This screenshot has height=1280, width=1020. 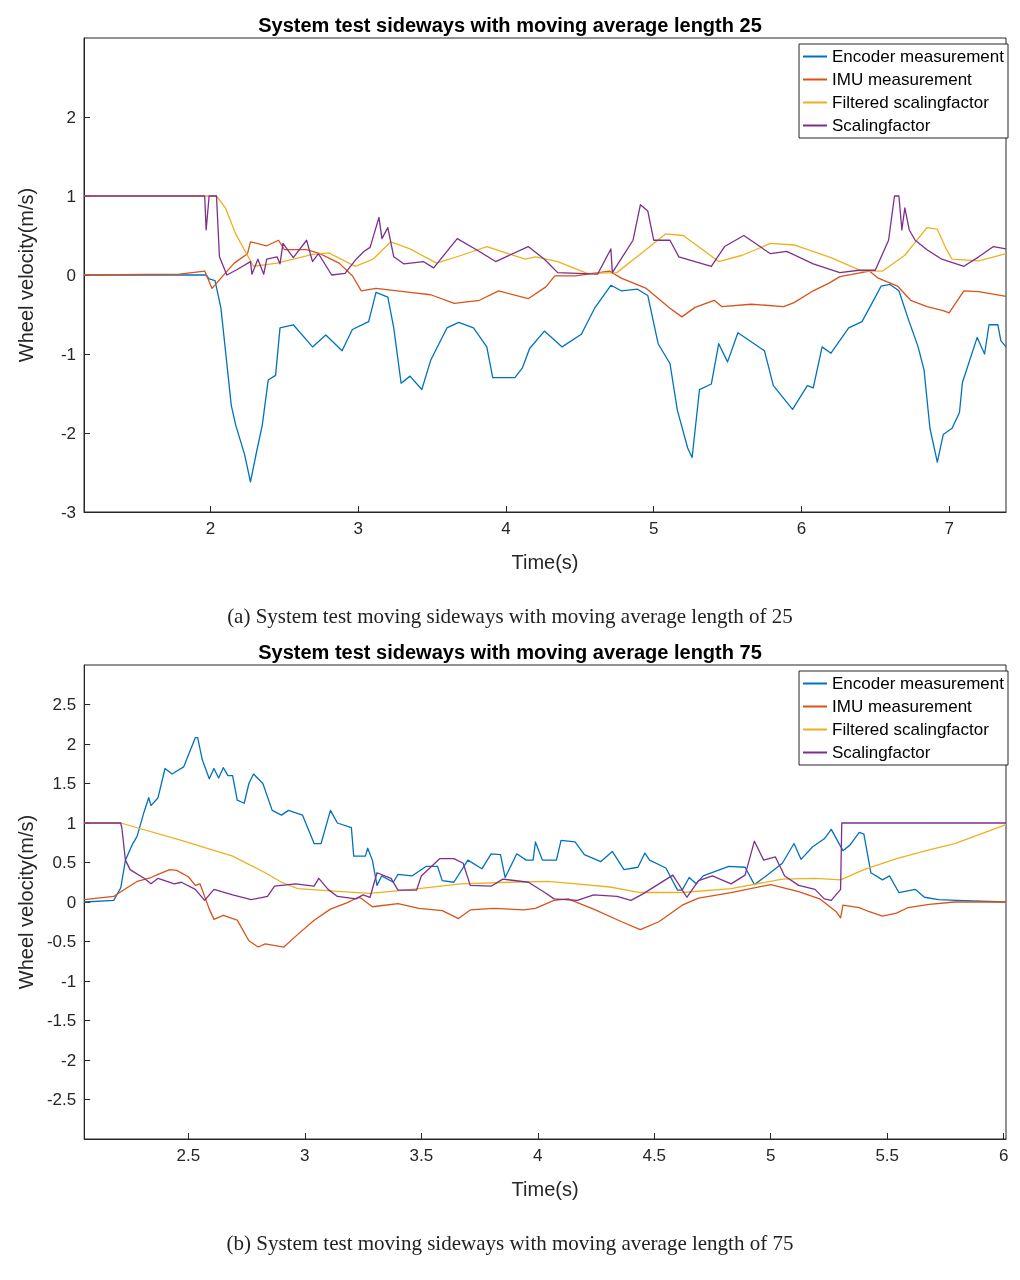 What do you see at coordinates (64, 783) in the screenshot?
I see `y-tick-label: 1.5` at bounding box center [64, 783].